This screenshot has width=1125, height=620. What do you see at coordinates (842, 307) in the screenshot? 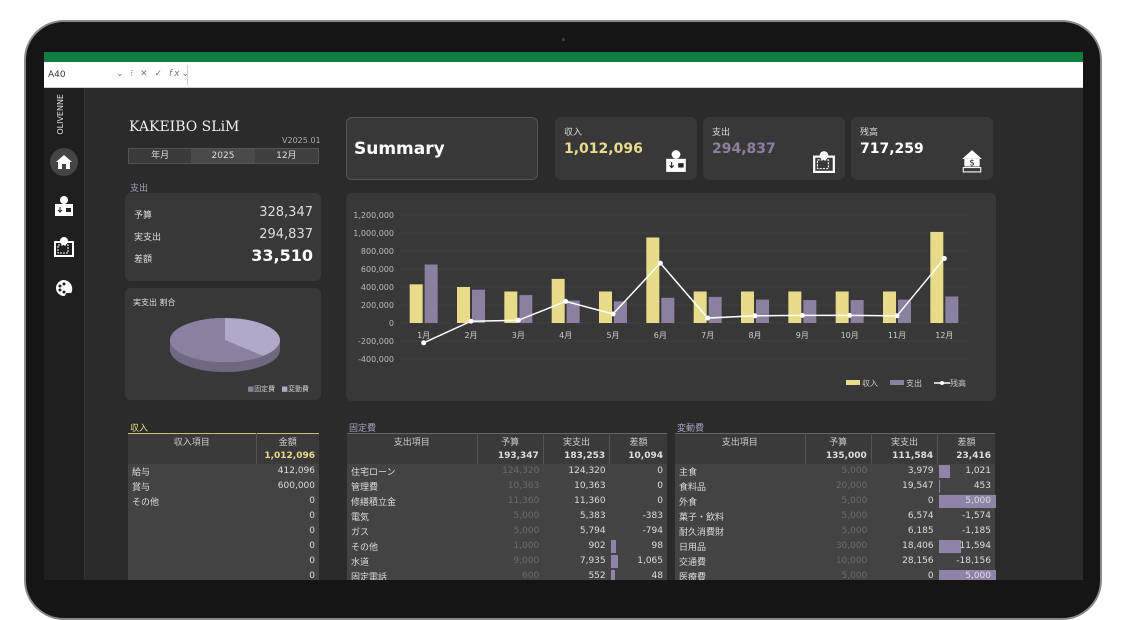
I see `income-bar` at bounding box center [842, 307].